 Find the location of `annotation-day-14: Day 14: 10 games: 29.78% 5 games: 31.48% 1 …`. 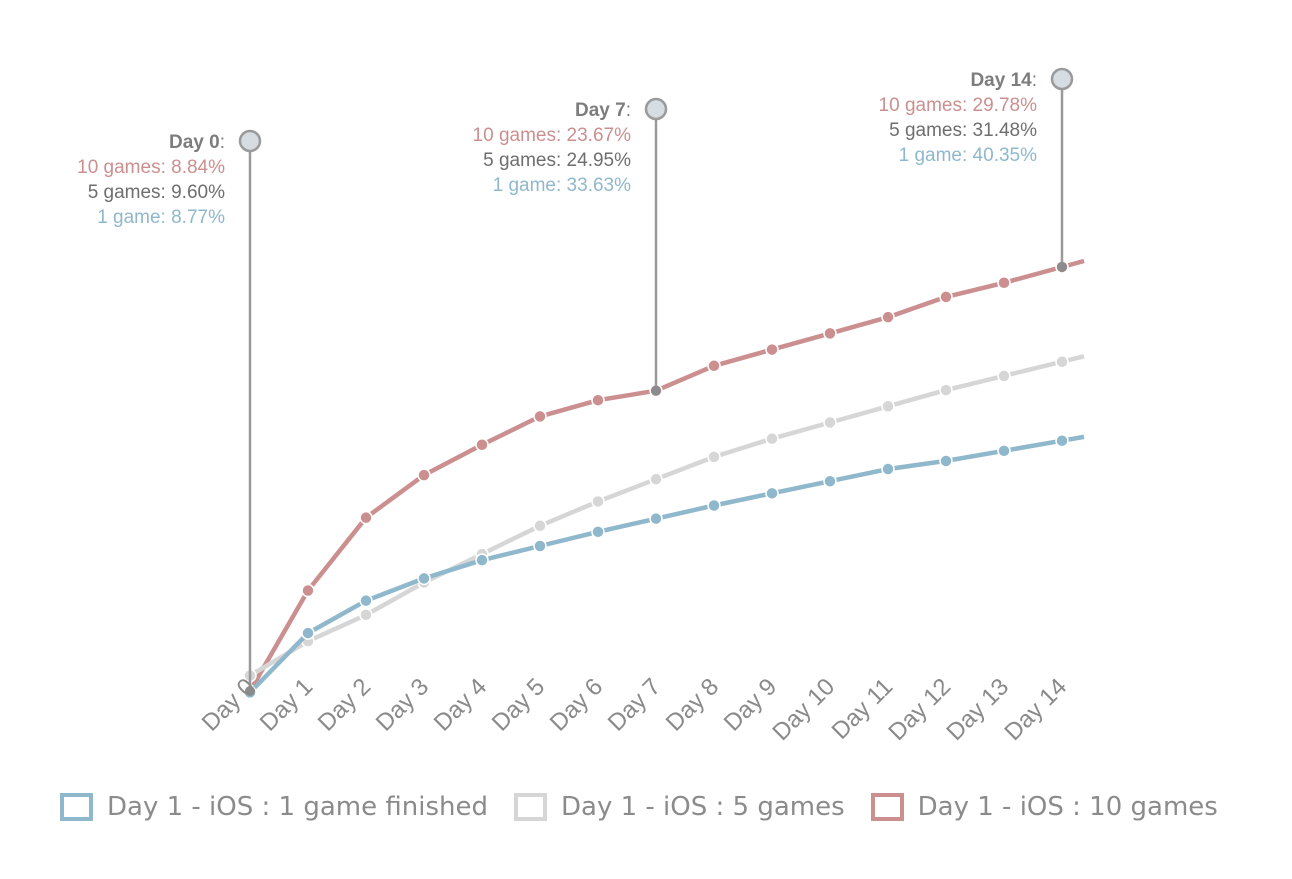

annotation-day-14: Day 14: 10 games: 29.78% 5 games: 31.48% 1 … is located at coordinates (976, 169).